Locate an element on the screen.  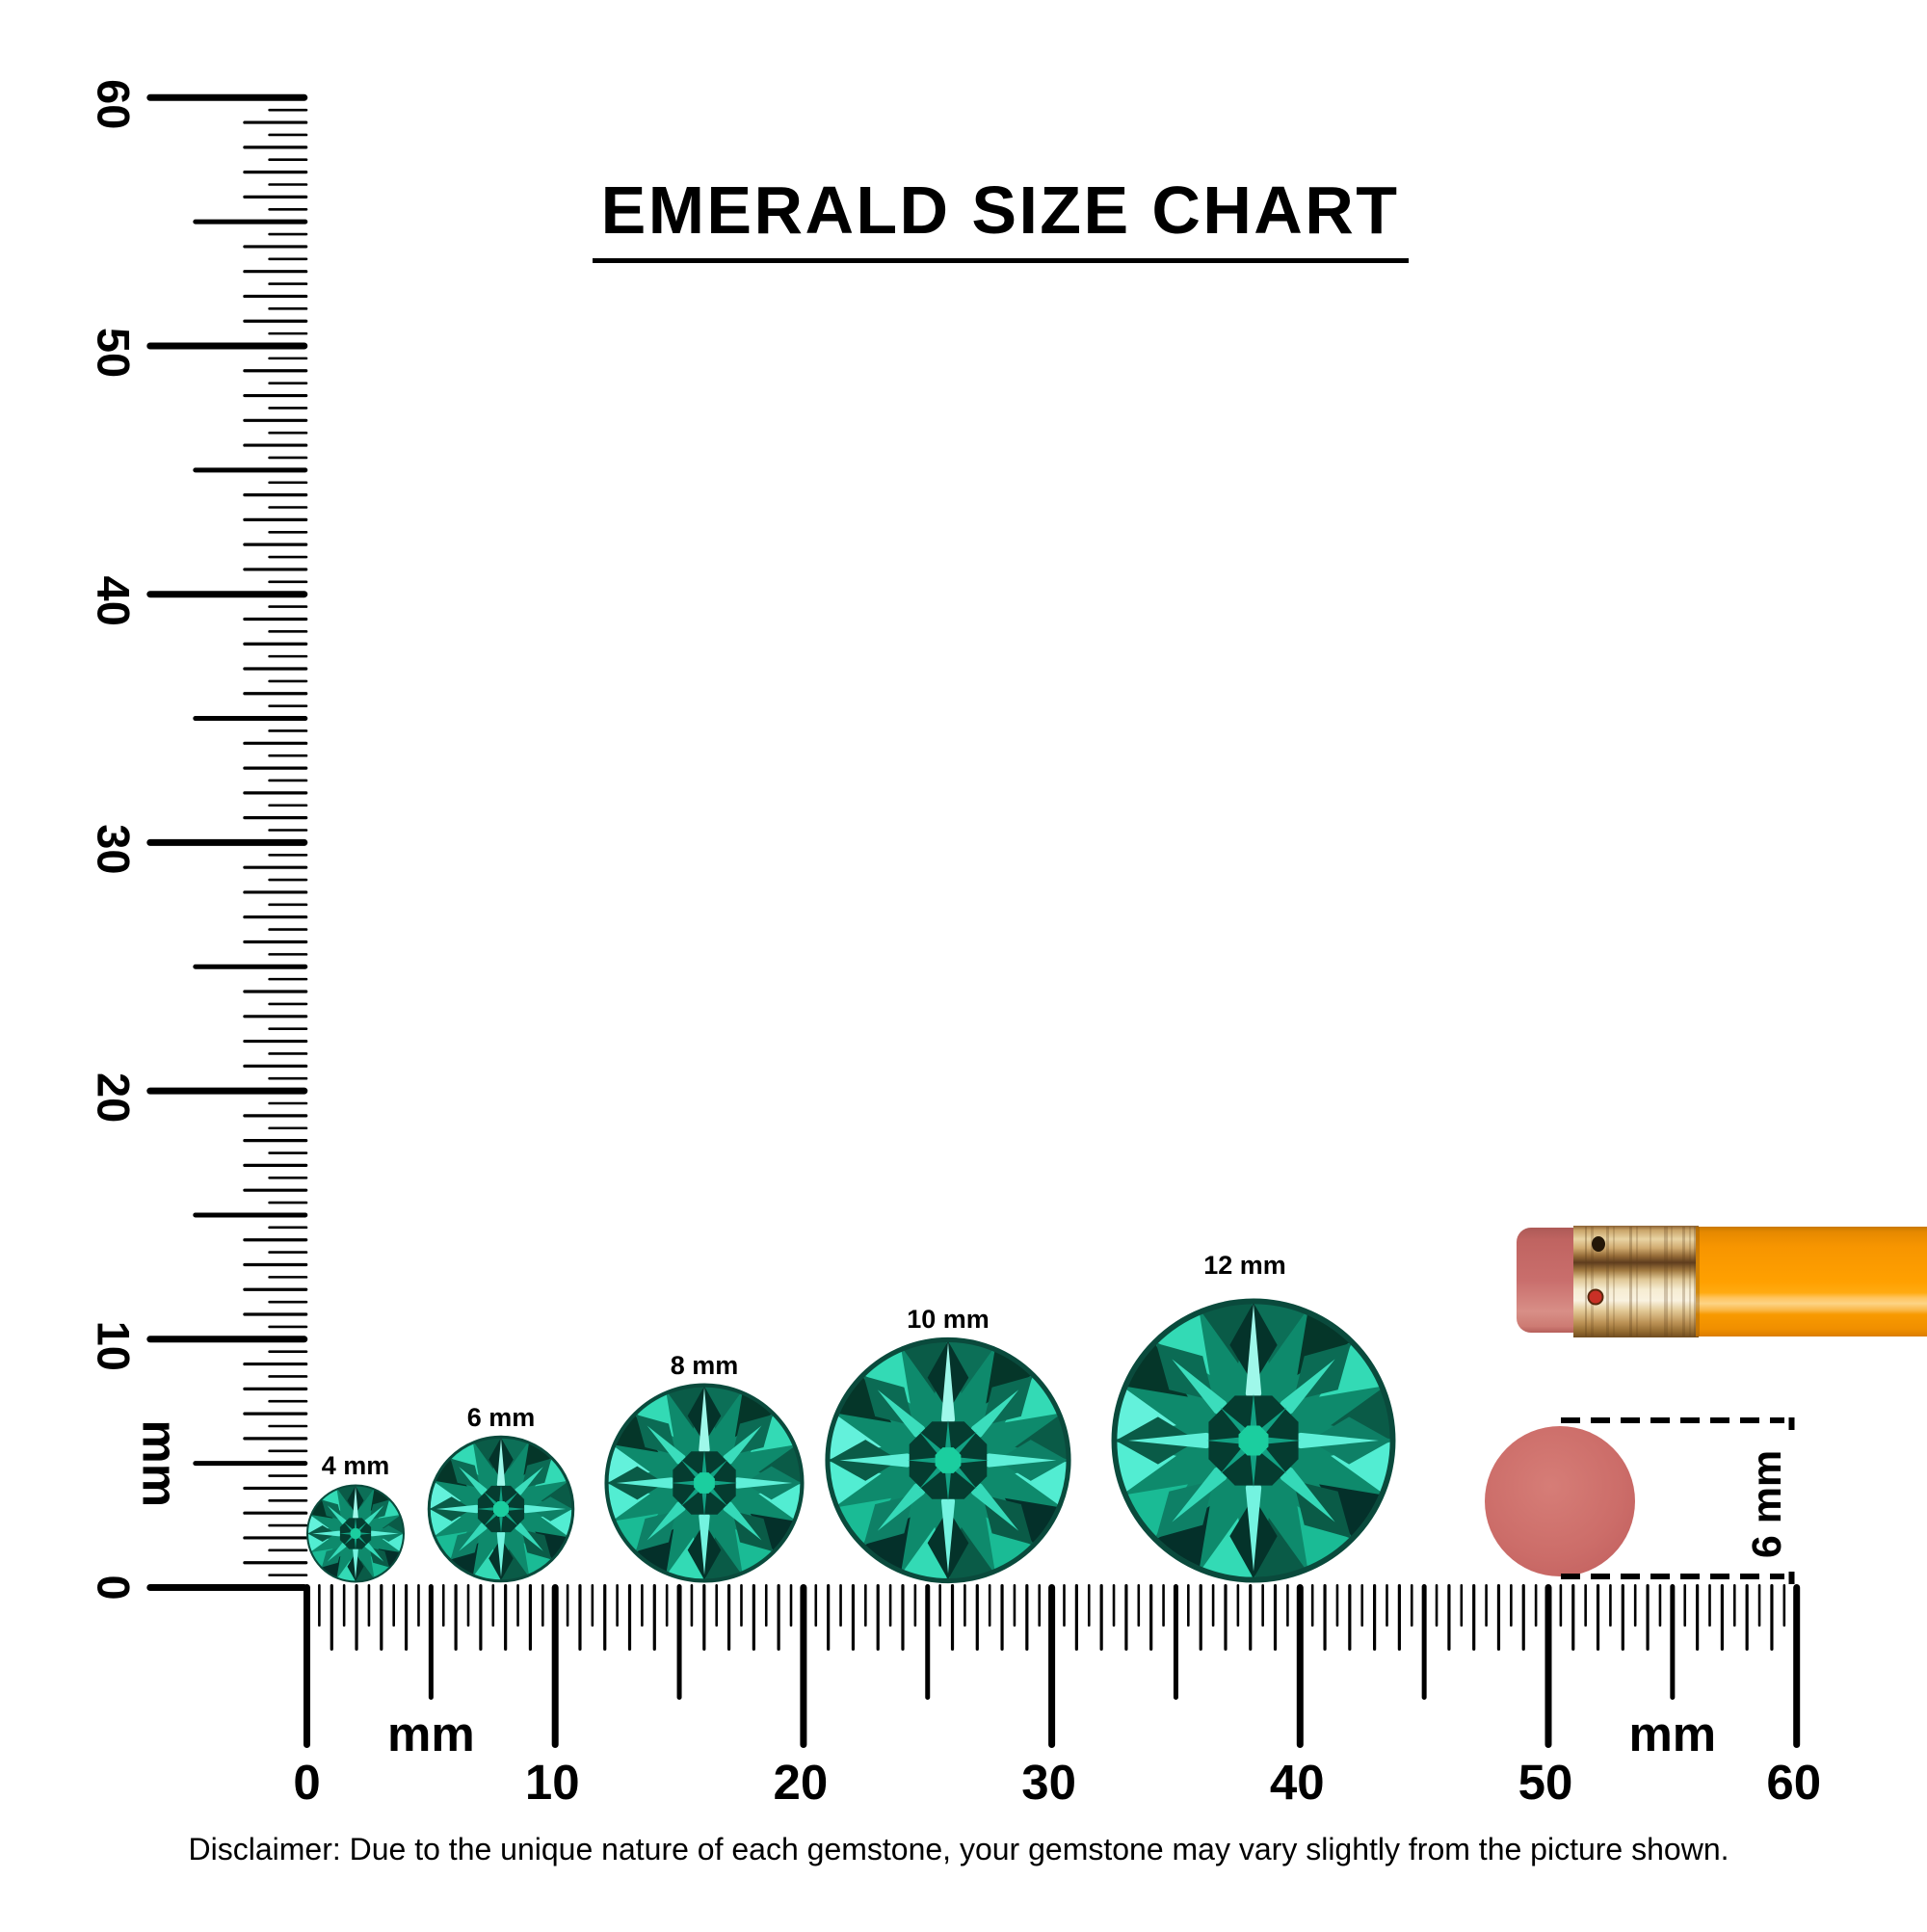
svg-text: 4 mm is located at coordinates (356, 1465).